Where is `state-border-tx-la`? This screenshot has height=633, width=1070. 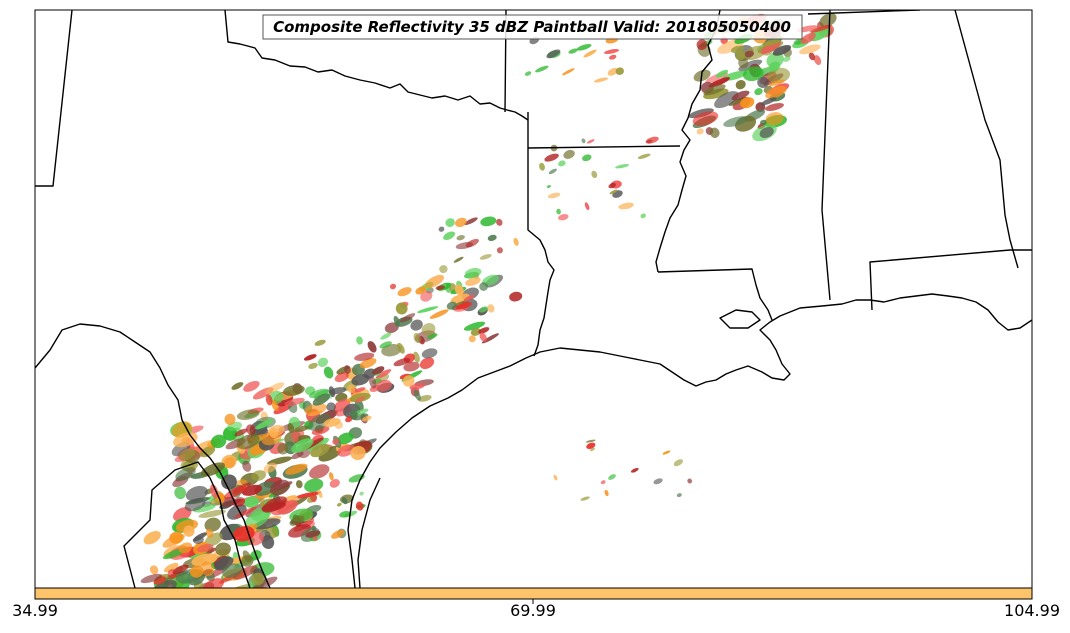
state-border-tx-la is located at coordinates (541, 234).